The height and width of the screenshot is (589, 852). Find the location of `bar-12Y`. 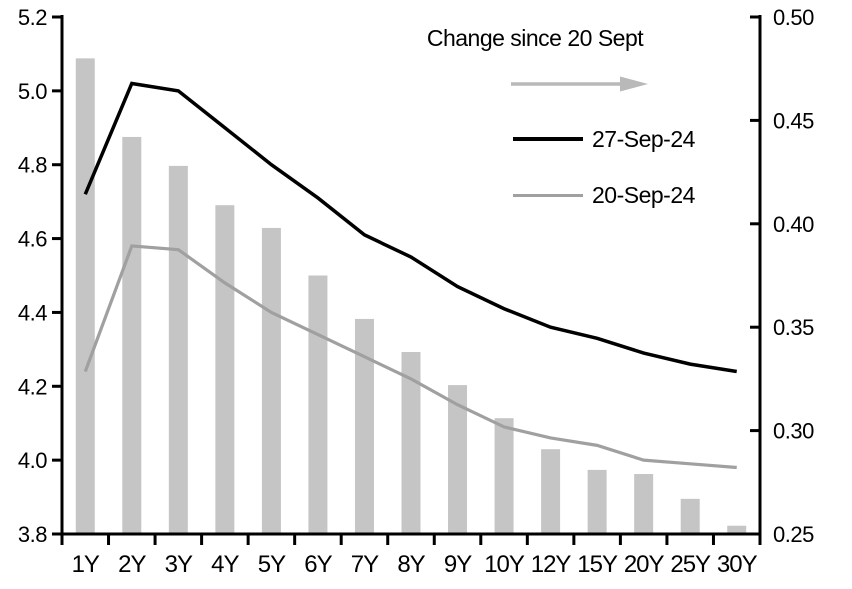

bar-12Y is located at coordinates (551, 491).